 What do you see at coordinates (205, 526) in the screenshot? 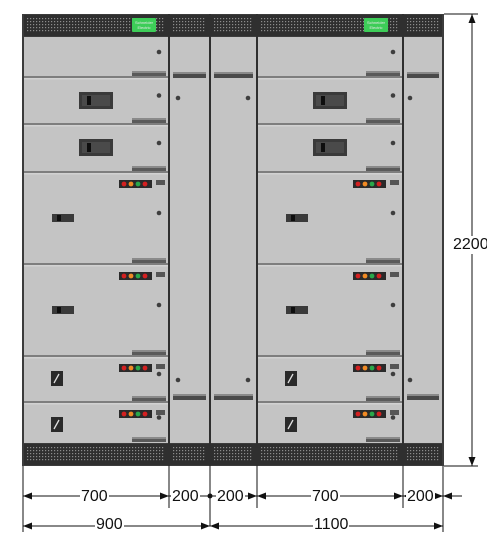
I see `group-arrow` at bounding box center [205, 526].